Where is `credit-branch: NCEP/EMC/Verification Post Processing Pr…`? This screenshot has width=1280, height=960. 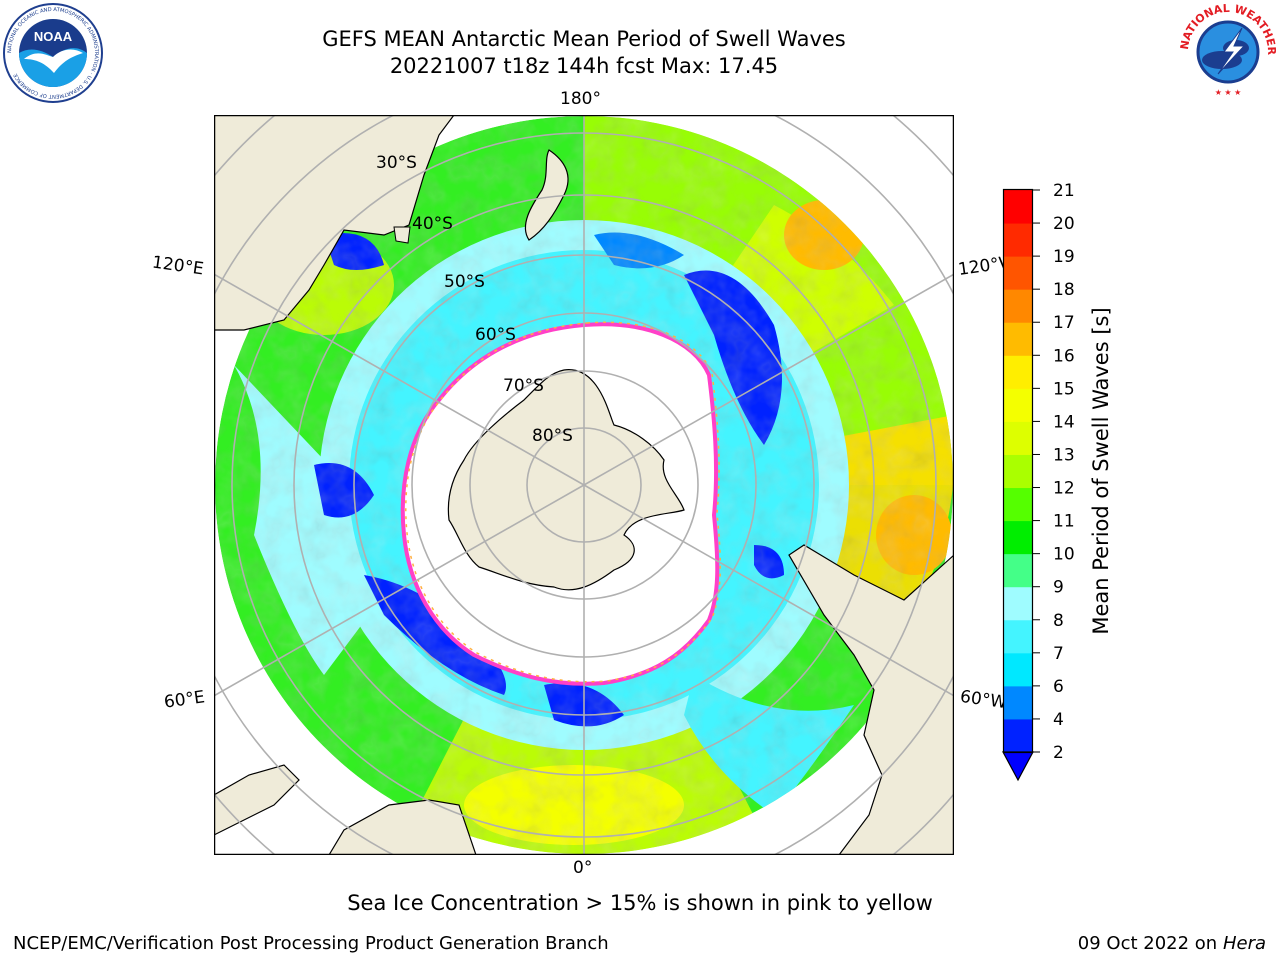 credit-branch: NCEP/EMC/Verification Post Processing Pr… is located at coordinates (311, 943).